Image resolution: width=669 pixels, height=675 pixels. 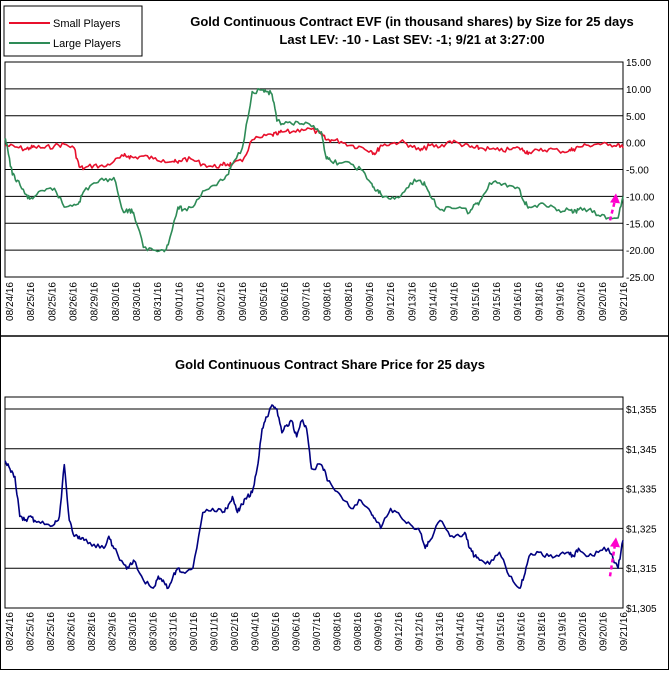 What do you see at coordinates (314, 149) in the screenshot?
I see `series-line-small-players` at bounding box center [314, 149].